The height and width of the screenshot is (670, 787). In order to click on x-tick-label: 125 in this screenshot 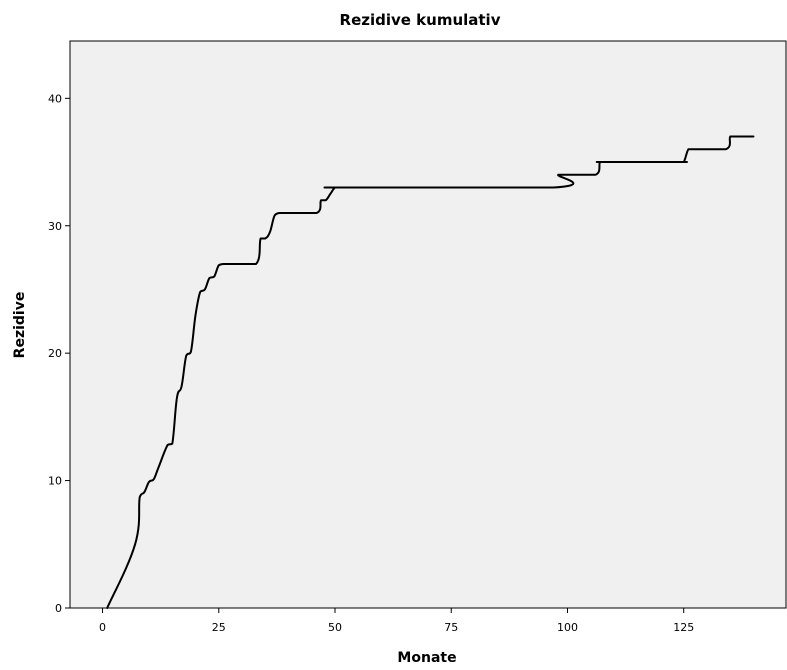, I will do `click(683, 627)`.